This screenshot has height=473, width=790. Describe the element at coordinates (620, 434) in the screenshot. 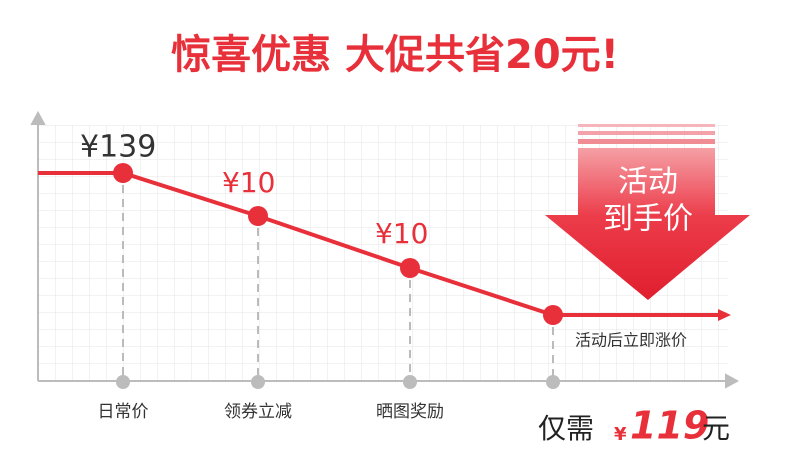

I see `final-currency: ¥` at that location.